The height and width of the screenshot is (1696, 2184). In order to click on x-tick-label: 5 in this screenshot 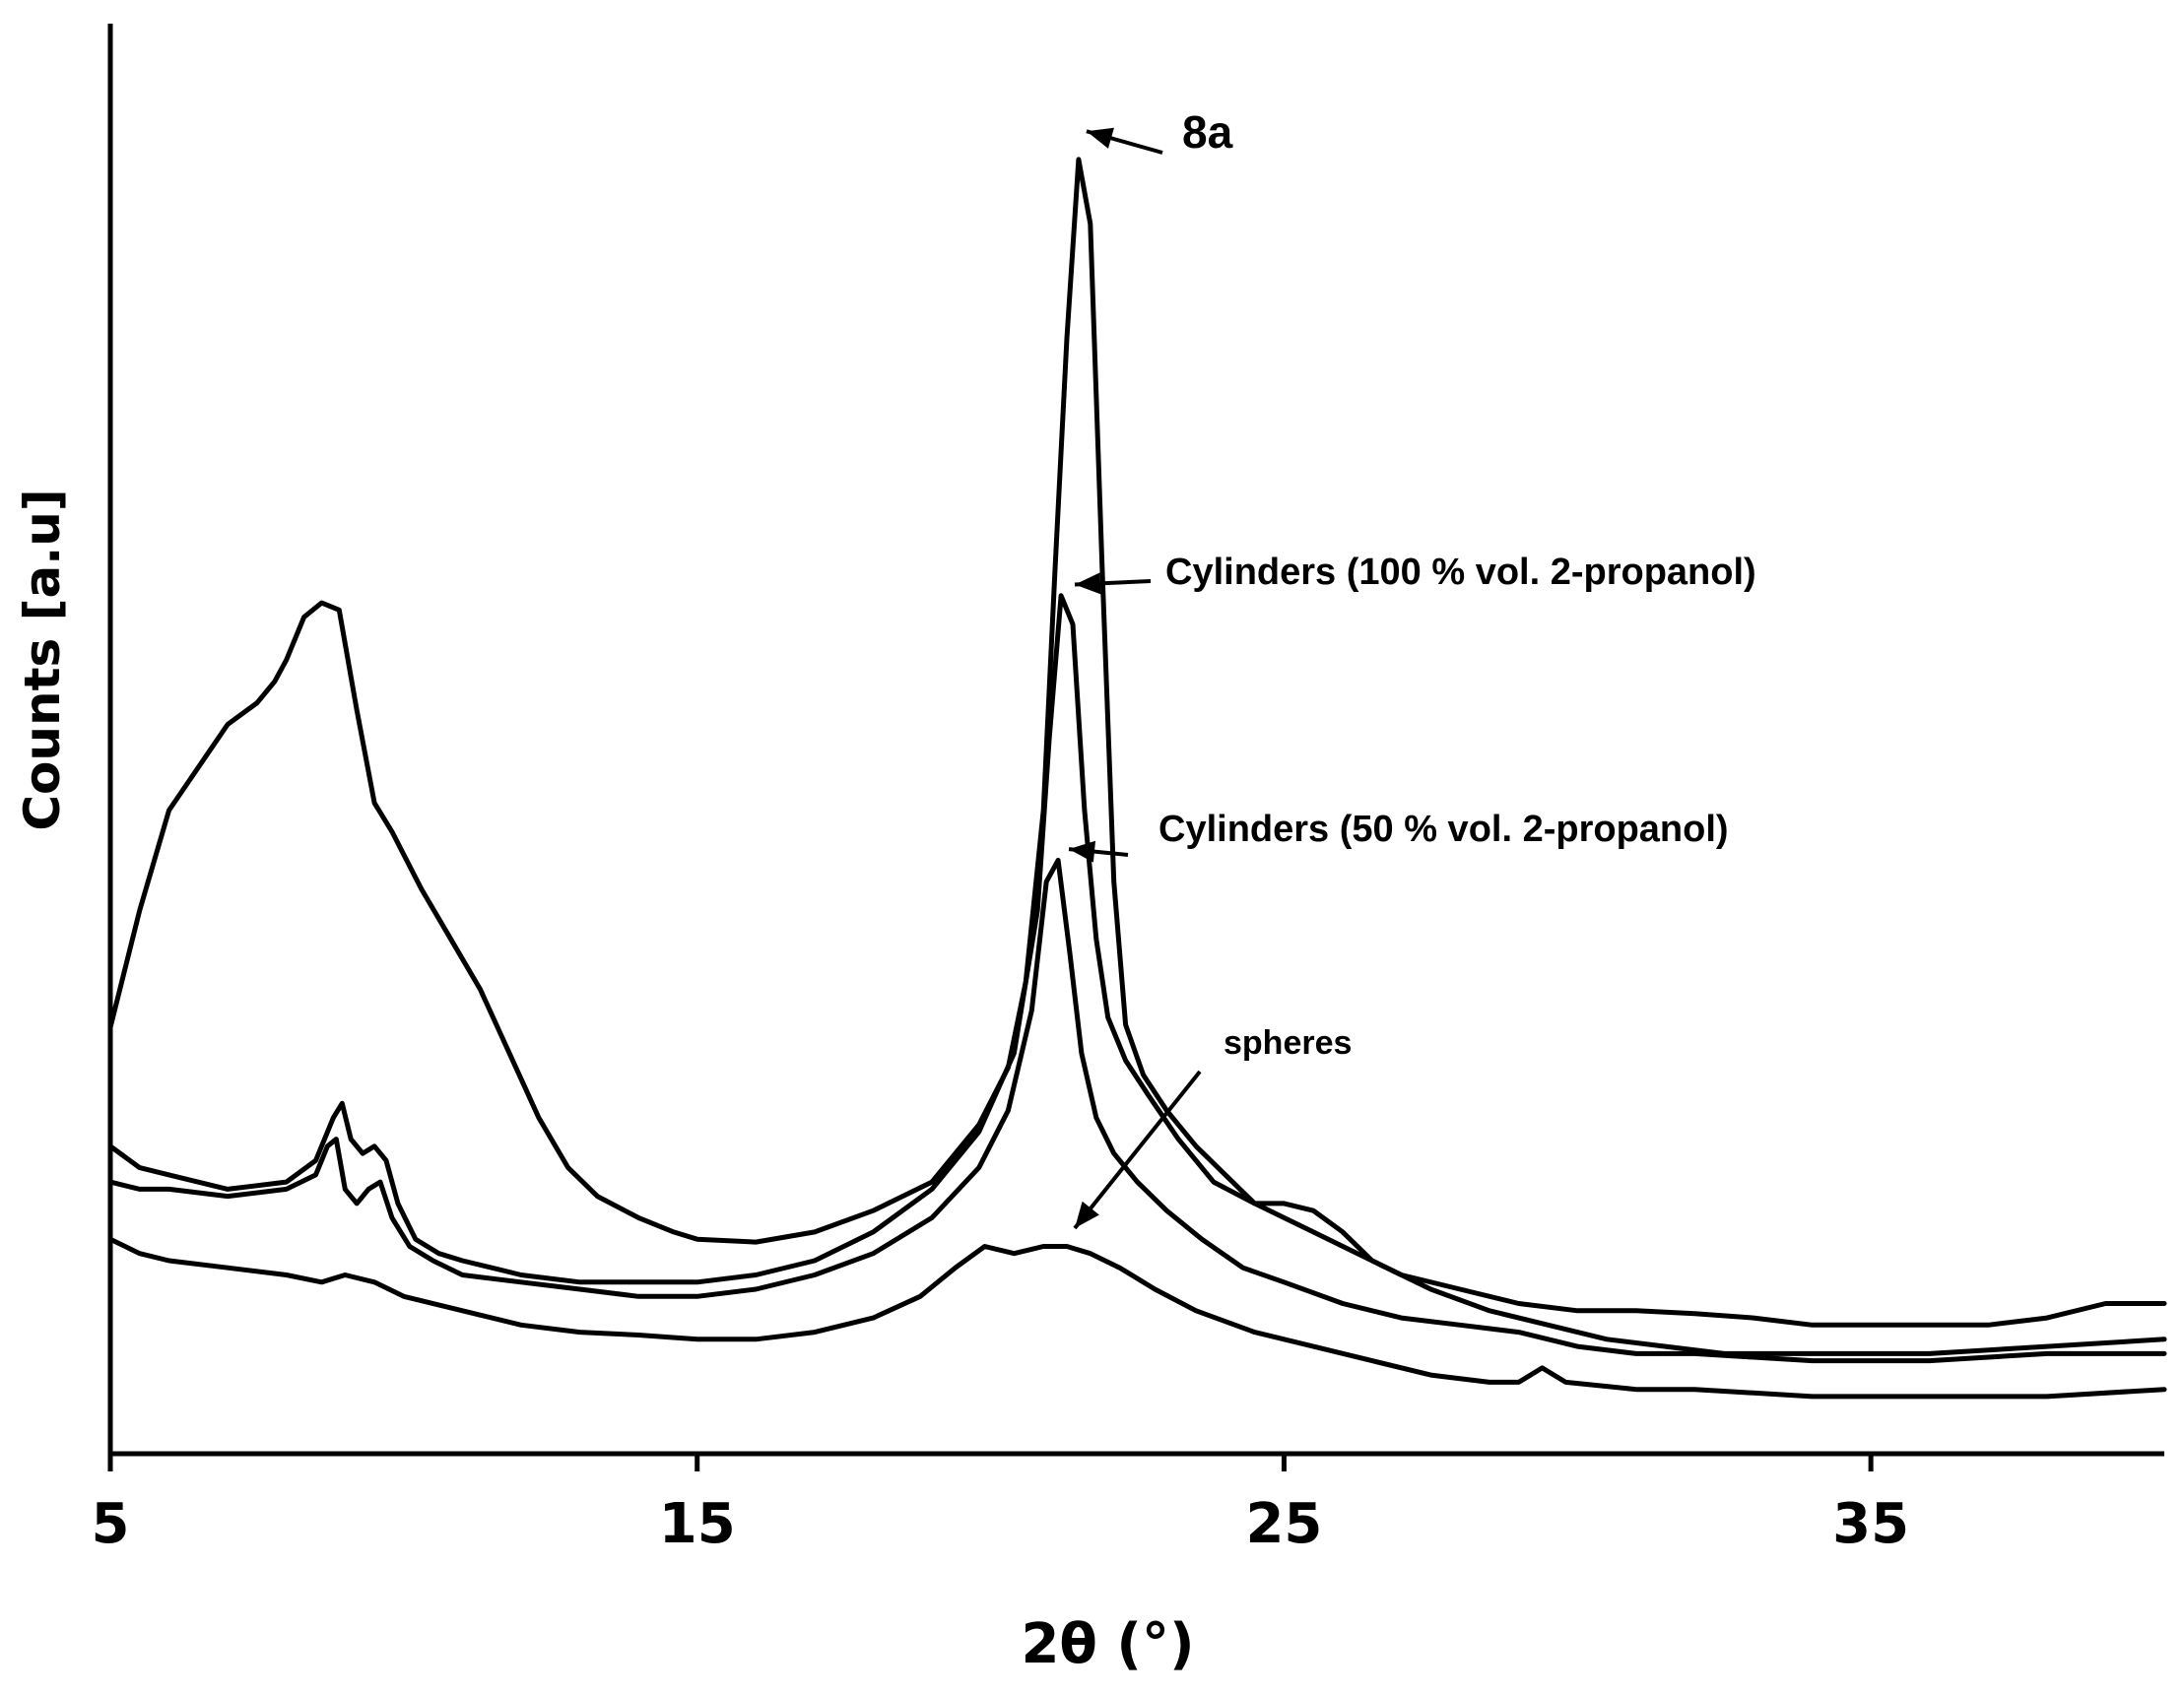, I will do `click(111, 1524)`.